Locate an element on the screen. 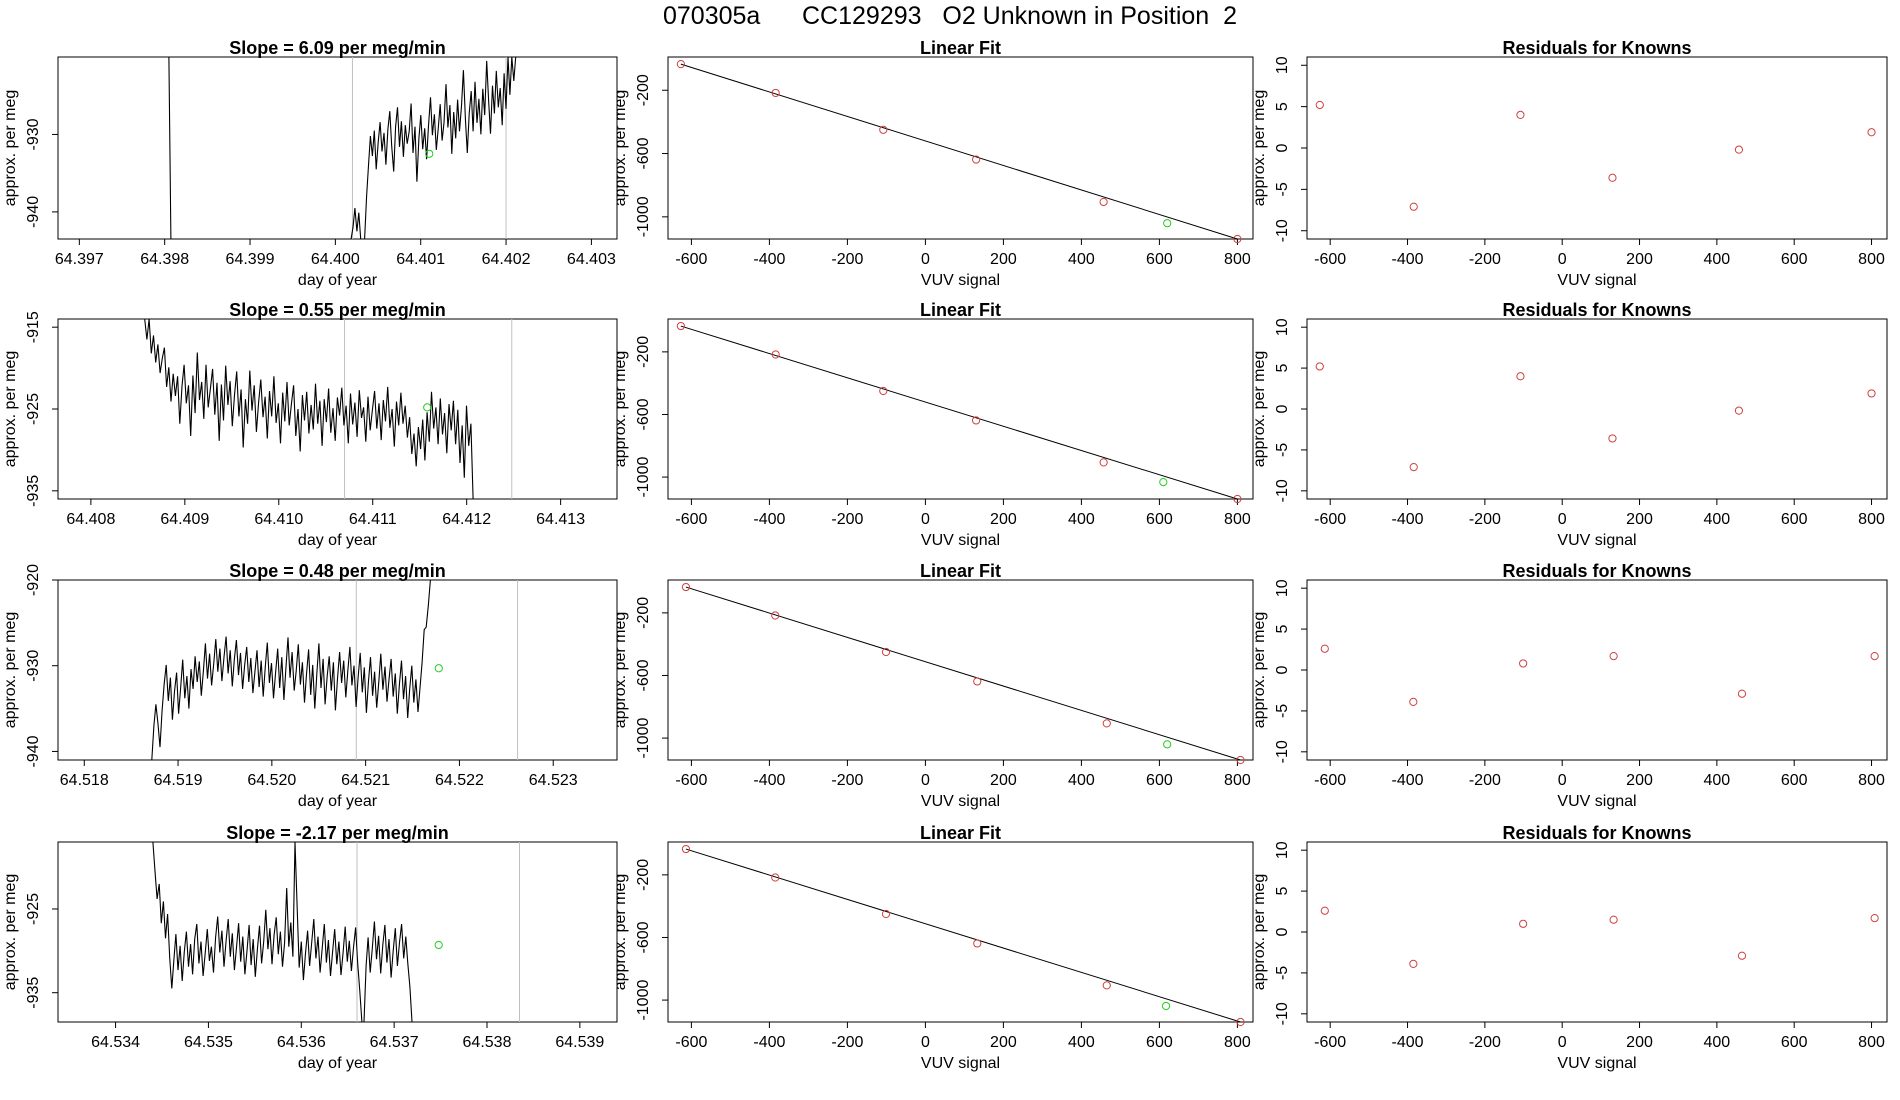 The image size is (1900, 1100). y-tick-label: -925 is located at coordinates (33, 409).